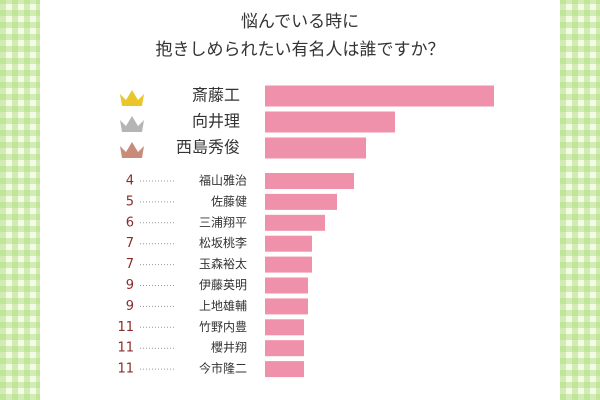 The width and height of the screenshot is (600, 400). What do you see at coordinates (130, 181) in the screenshot?
I see `rank-label: 4` at bounding box center [130, 181].